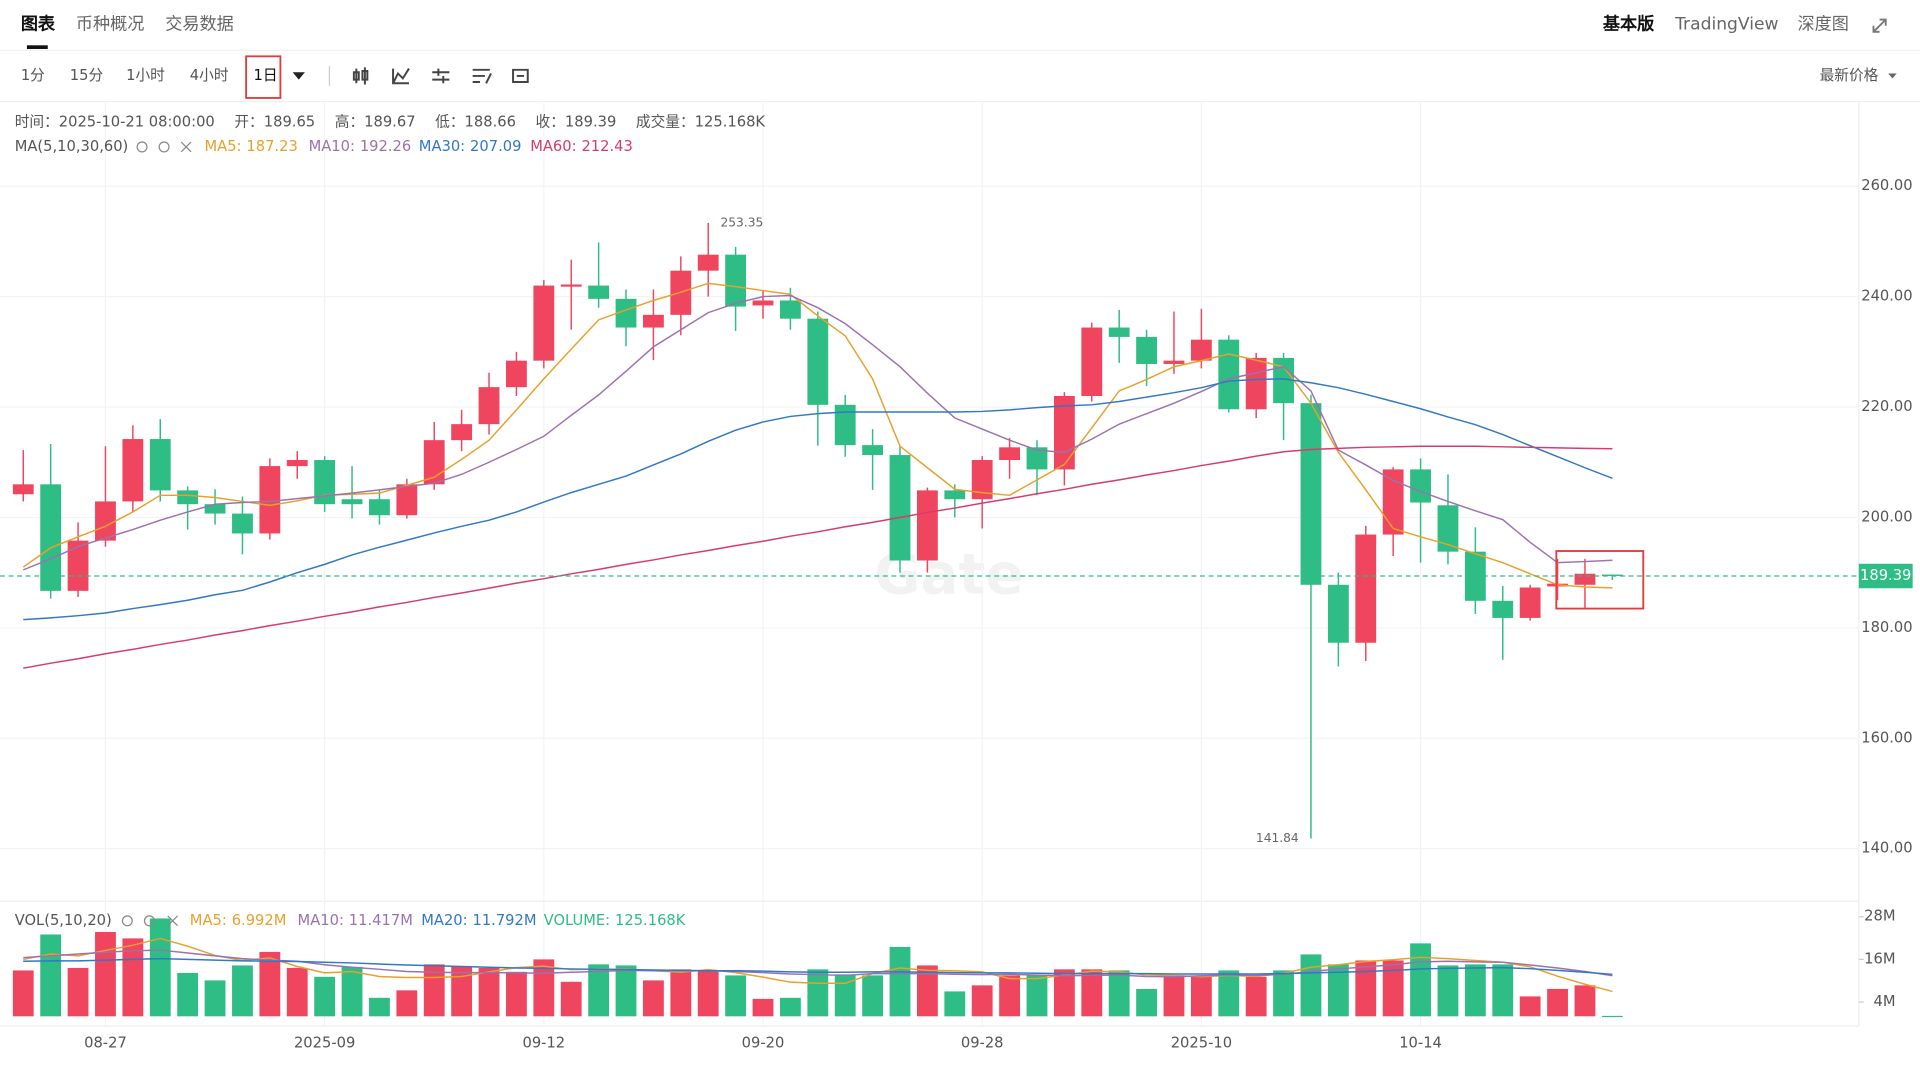 The height and width of the screenshot is (1084, 1920). I want to click on tab: 币种概况, so click(110, 24).